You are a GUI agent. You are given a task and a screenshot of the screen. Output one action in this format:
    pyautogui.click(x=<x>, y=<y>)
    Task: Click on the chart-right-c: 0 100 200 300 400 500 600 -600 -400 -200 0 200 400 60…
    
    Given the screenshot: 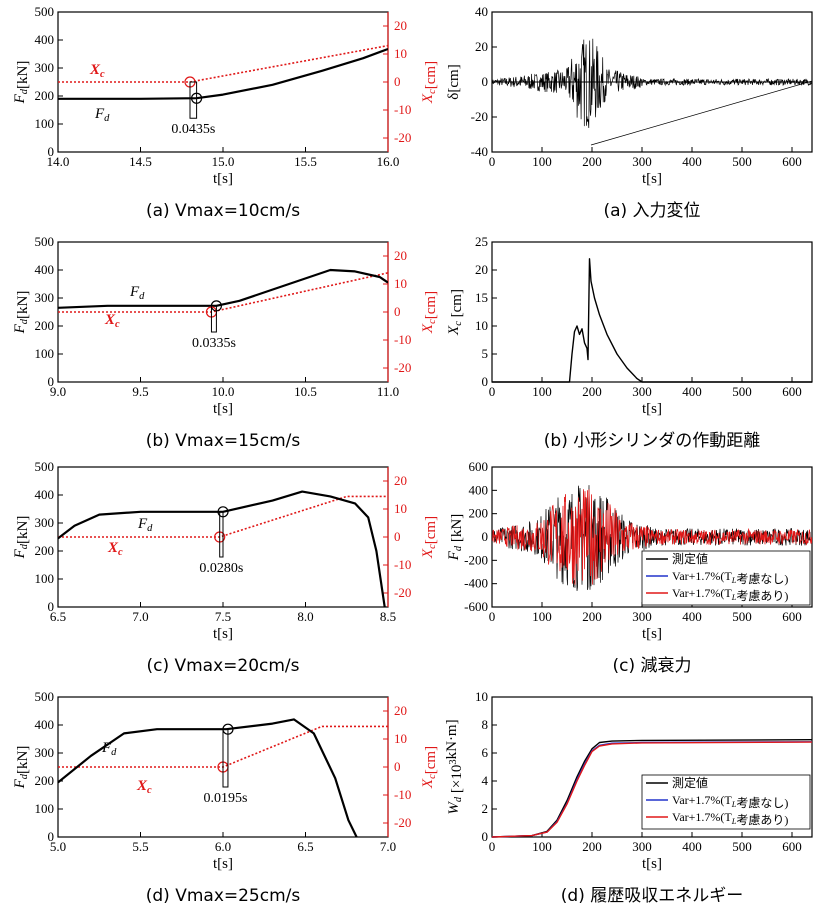 What is the action you would take?
    pyautogui.click(x=629, y=567)
    